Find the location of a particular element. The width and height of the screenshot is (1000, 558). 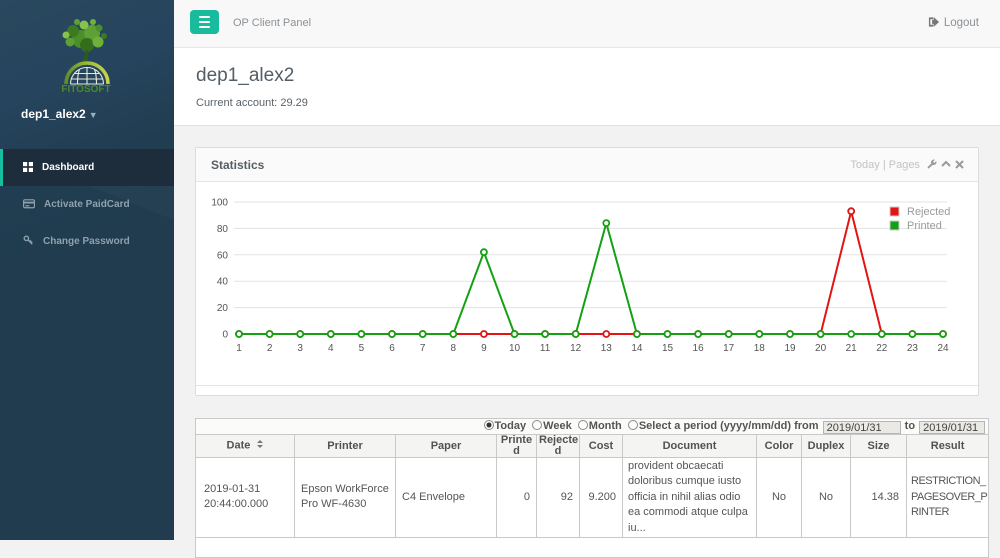

svg-text: 0 is located at coordinates (225, 335).